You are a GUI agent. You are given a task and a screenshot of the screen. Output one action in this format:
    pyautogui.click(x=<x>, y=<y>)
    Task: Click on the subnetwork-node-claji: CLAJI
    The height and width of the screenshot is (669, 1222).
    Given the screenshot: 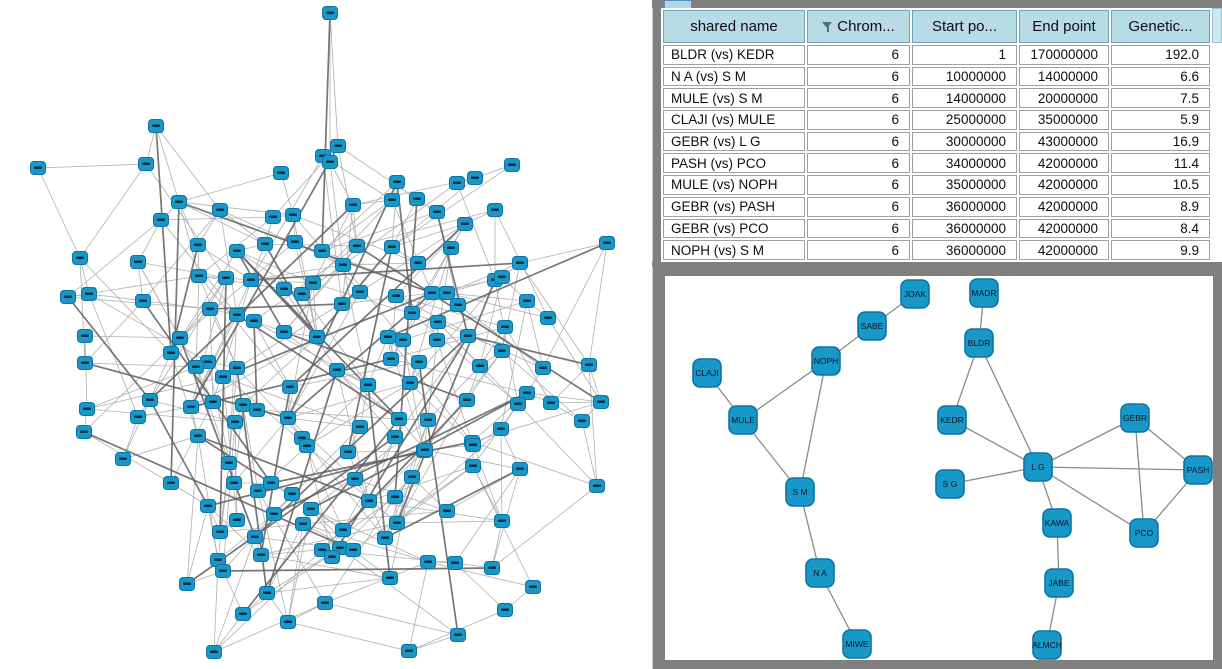 What is the action you would take?
    pyautogui.click(x=707, y=373)
    